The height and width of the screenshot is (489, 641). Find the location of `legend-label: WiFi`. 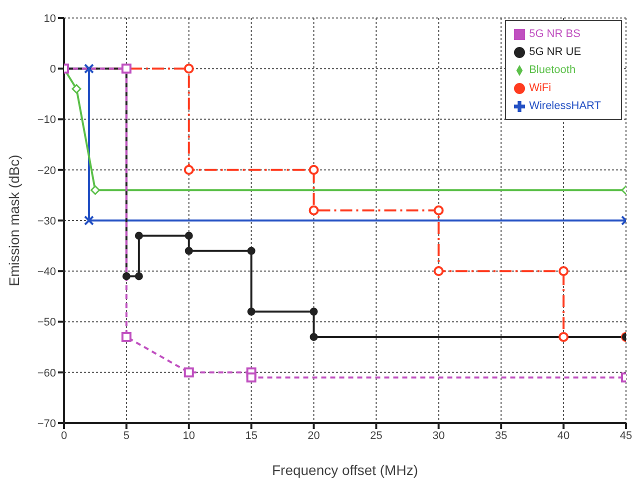

legend-label: WiFi is located at coordinates (540, 88).